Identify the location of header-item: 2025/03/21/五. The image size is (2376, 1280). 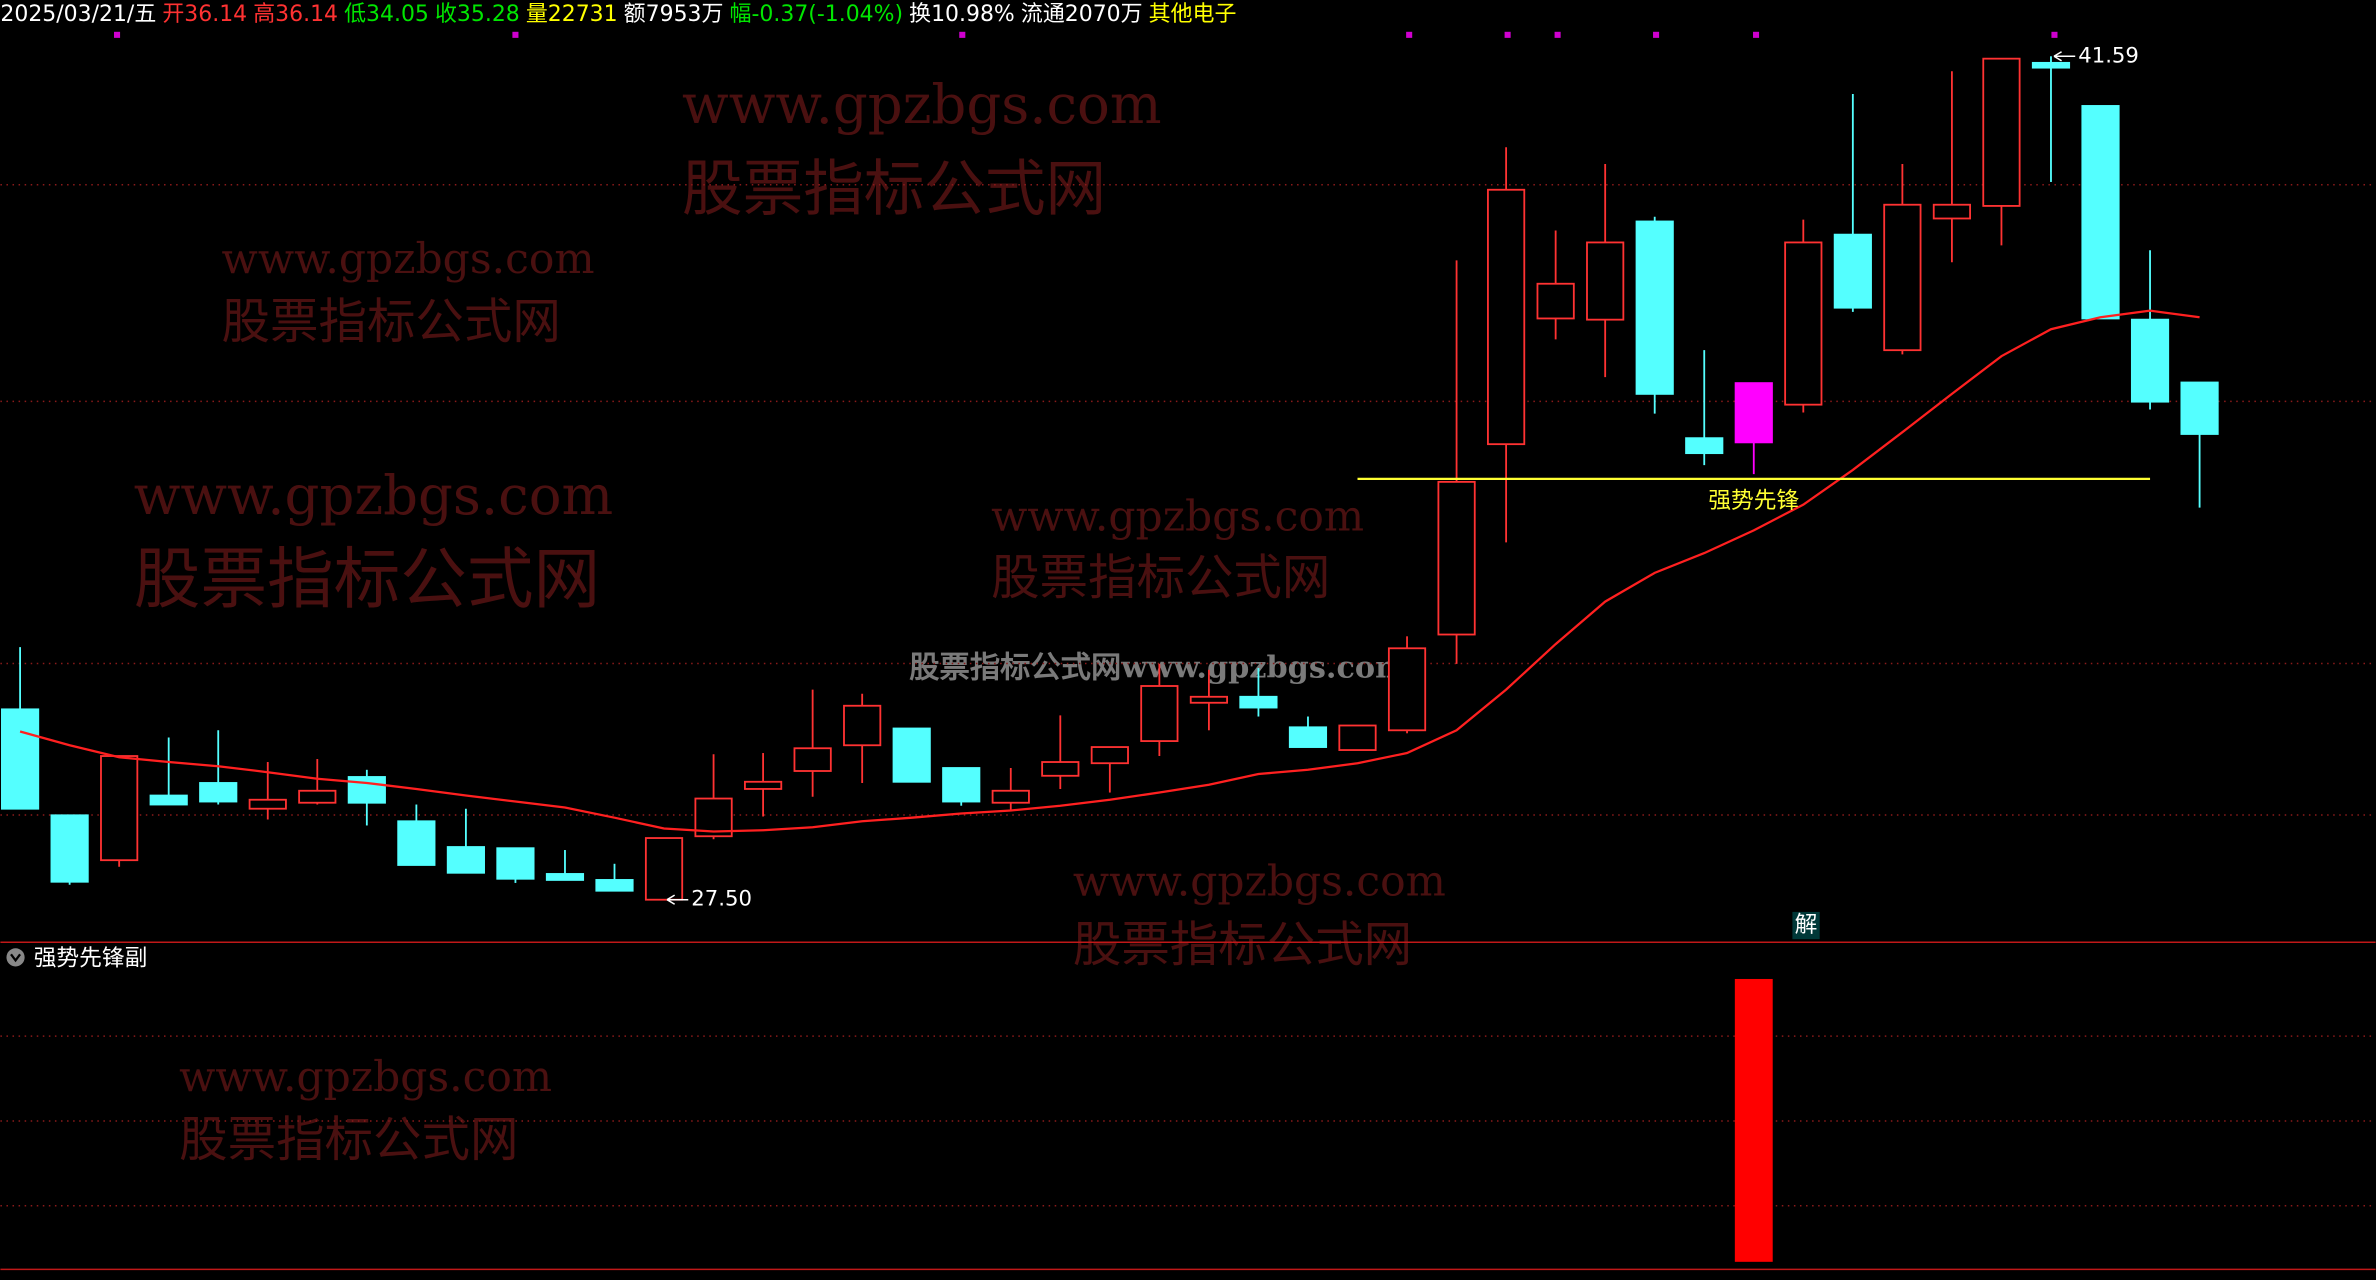
(78, 14).